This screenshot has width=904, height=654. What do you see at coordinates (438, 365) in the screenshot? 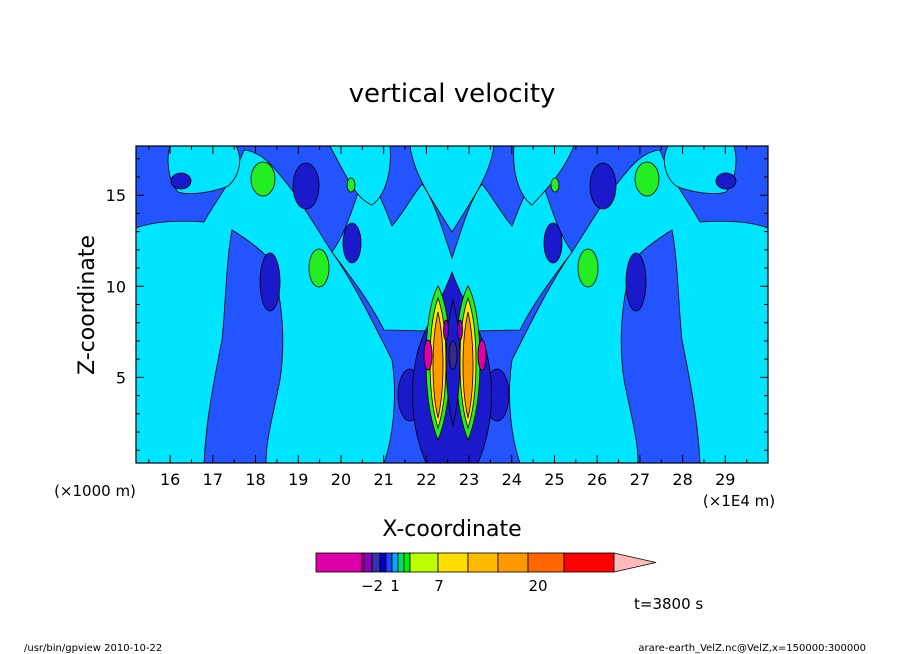
I see `contour-updraft-left-orange` at bounding box center [438, 365].